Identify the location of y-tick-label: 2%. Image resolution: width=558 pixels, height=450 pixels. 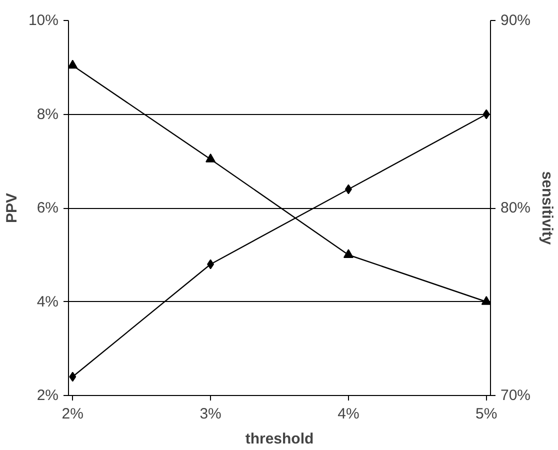
(47, 395).